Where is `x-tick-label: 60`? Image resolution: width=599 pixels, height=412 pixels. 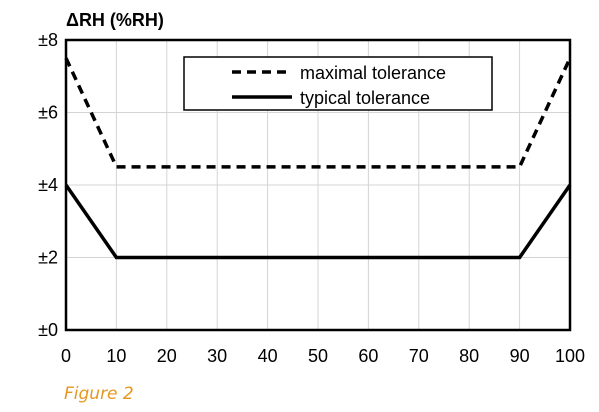
x-tick-label: 60 is located at coordinates (368, 356).